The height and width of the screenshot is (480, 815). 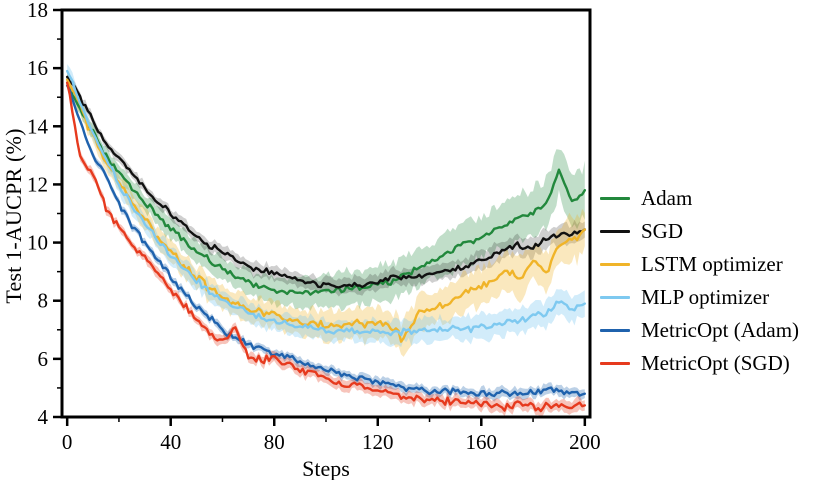 I want to click on y-tick-label: 14, so click(x=38, y=126).